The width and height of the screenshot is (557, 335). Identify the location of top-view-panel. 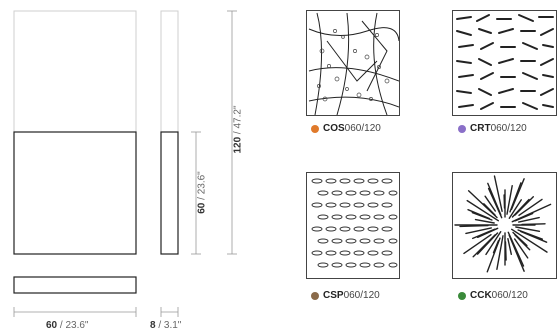
(75, 285).